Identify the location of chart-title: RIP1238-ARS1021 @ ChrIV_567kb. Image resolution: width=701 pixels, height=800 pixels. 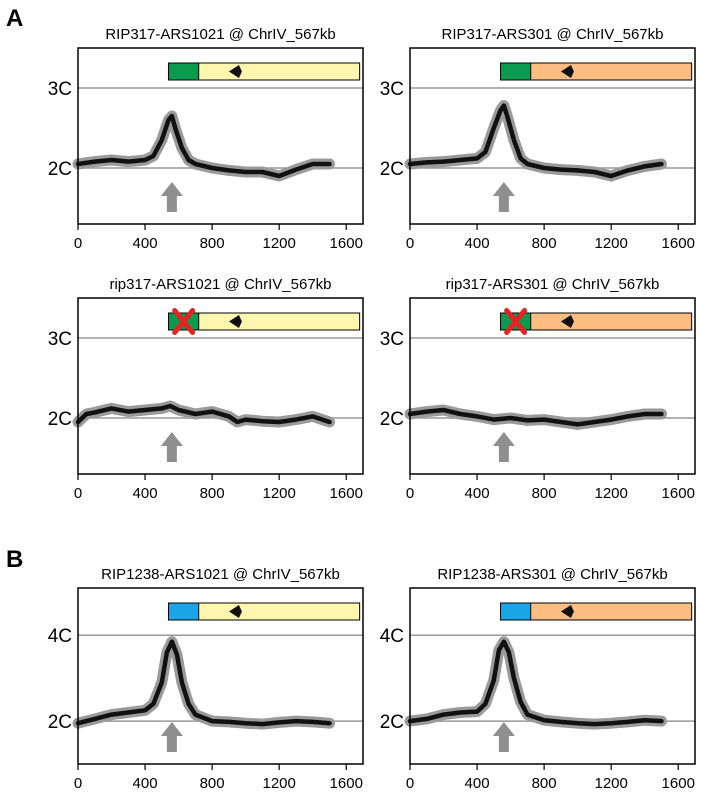
(220, 574).